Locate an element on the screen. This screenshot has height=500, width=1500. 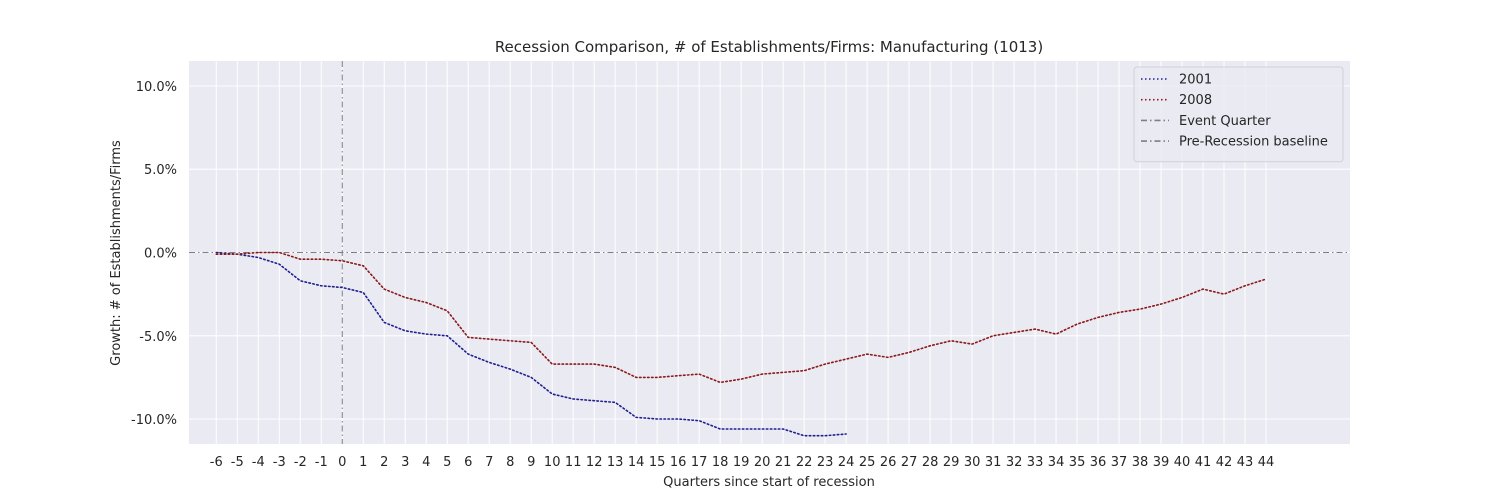
x-tick-label: 15 is located at coordinates (657, 462).